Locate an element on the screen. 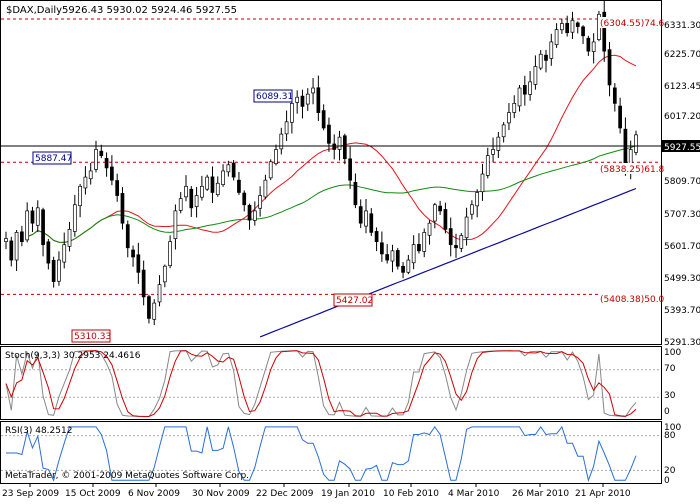 The height and width of the screenshot is (504, 700). date-label-3: 30 Nov 2009 is located at coordinates (221, 494).